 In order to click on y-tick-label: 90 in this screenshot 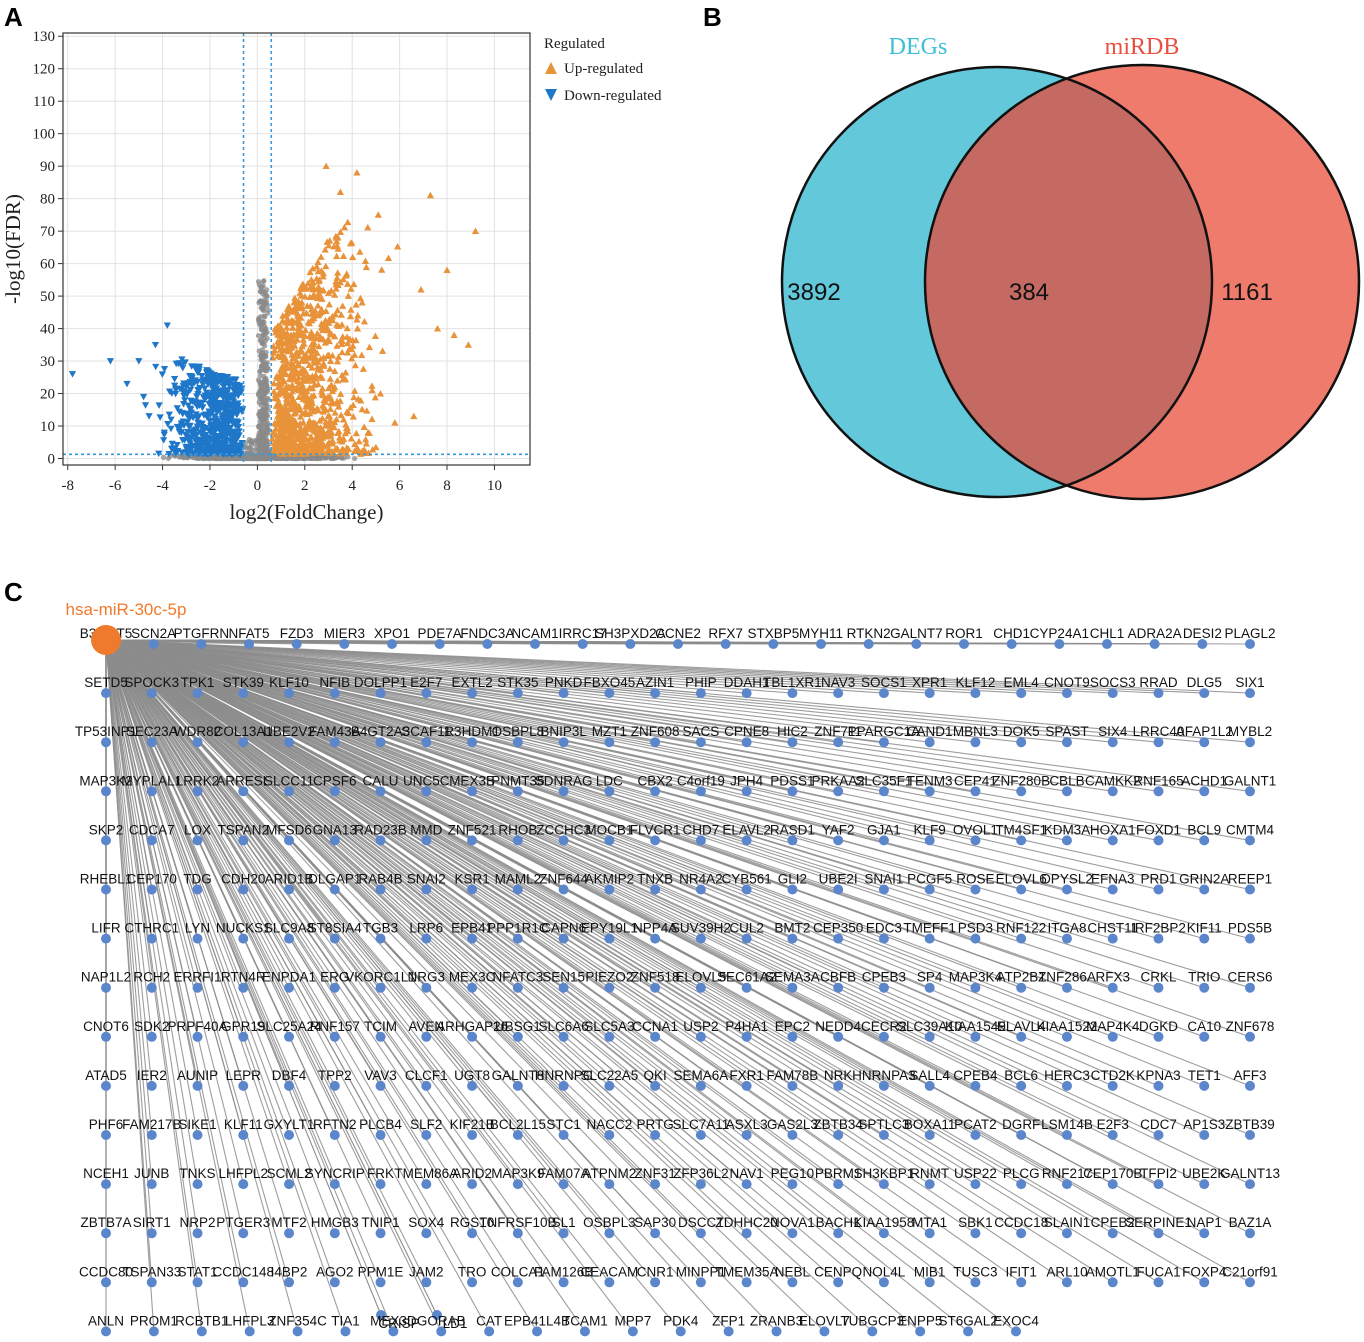, I will do `click(47, 167)`.